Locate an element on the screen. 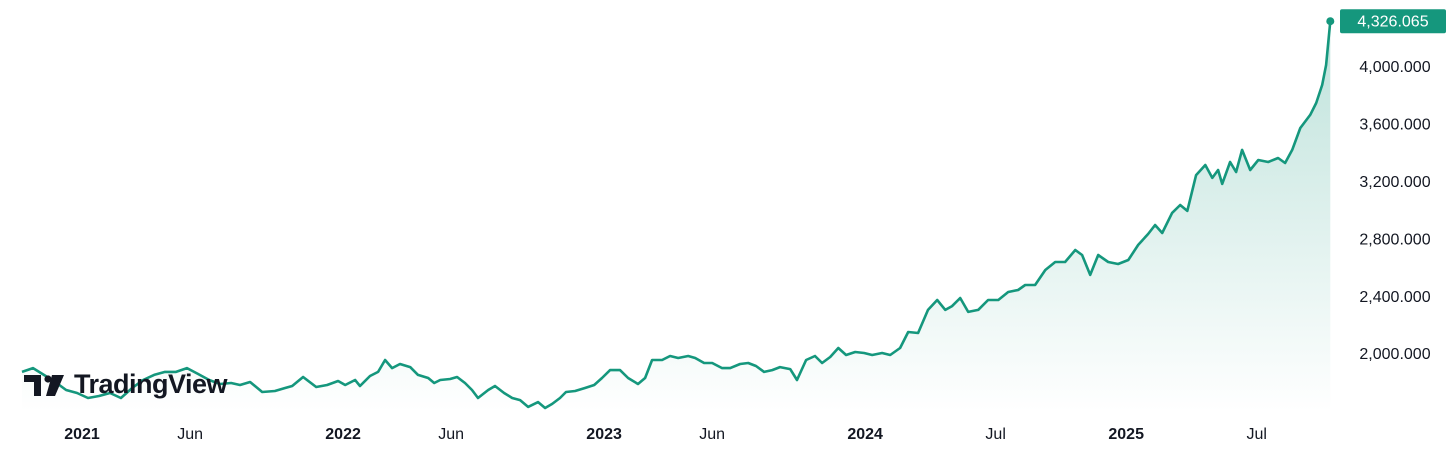  price-tag is located at coordinates (1393, 21).